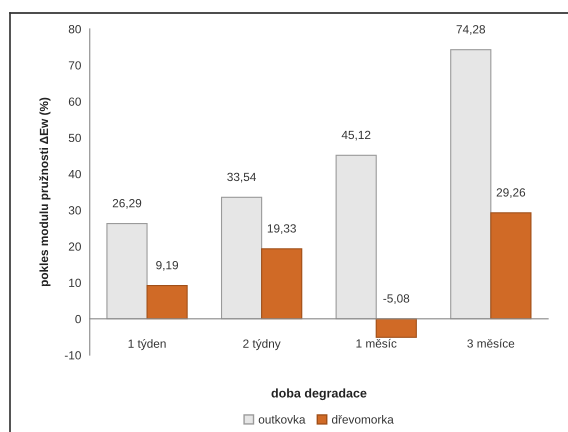  I want to click on data-label: 19,33, so click(282, 229).